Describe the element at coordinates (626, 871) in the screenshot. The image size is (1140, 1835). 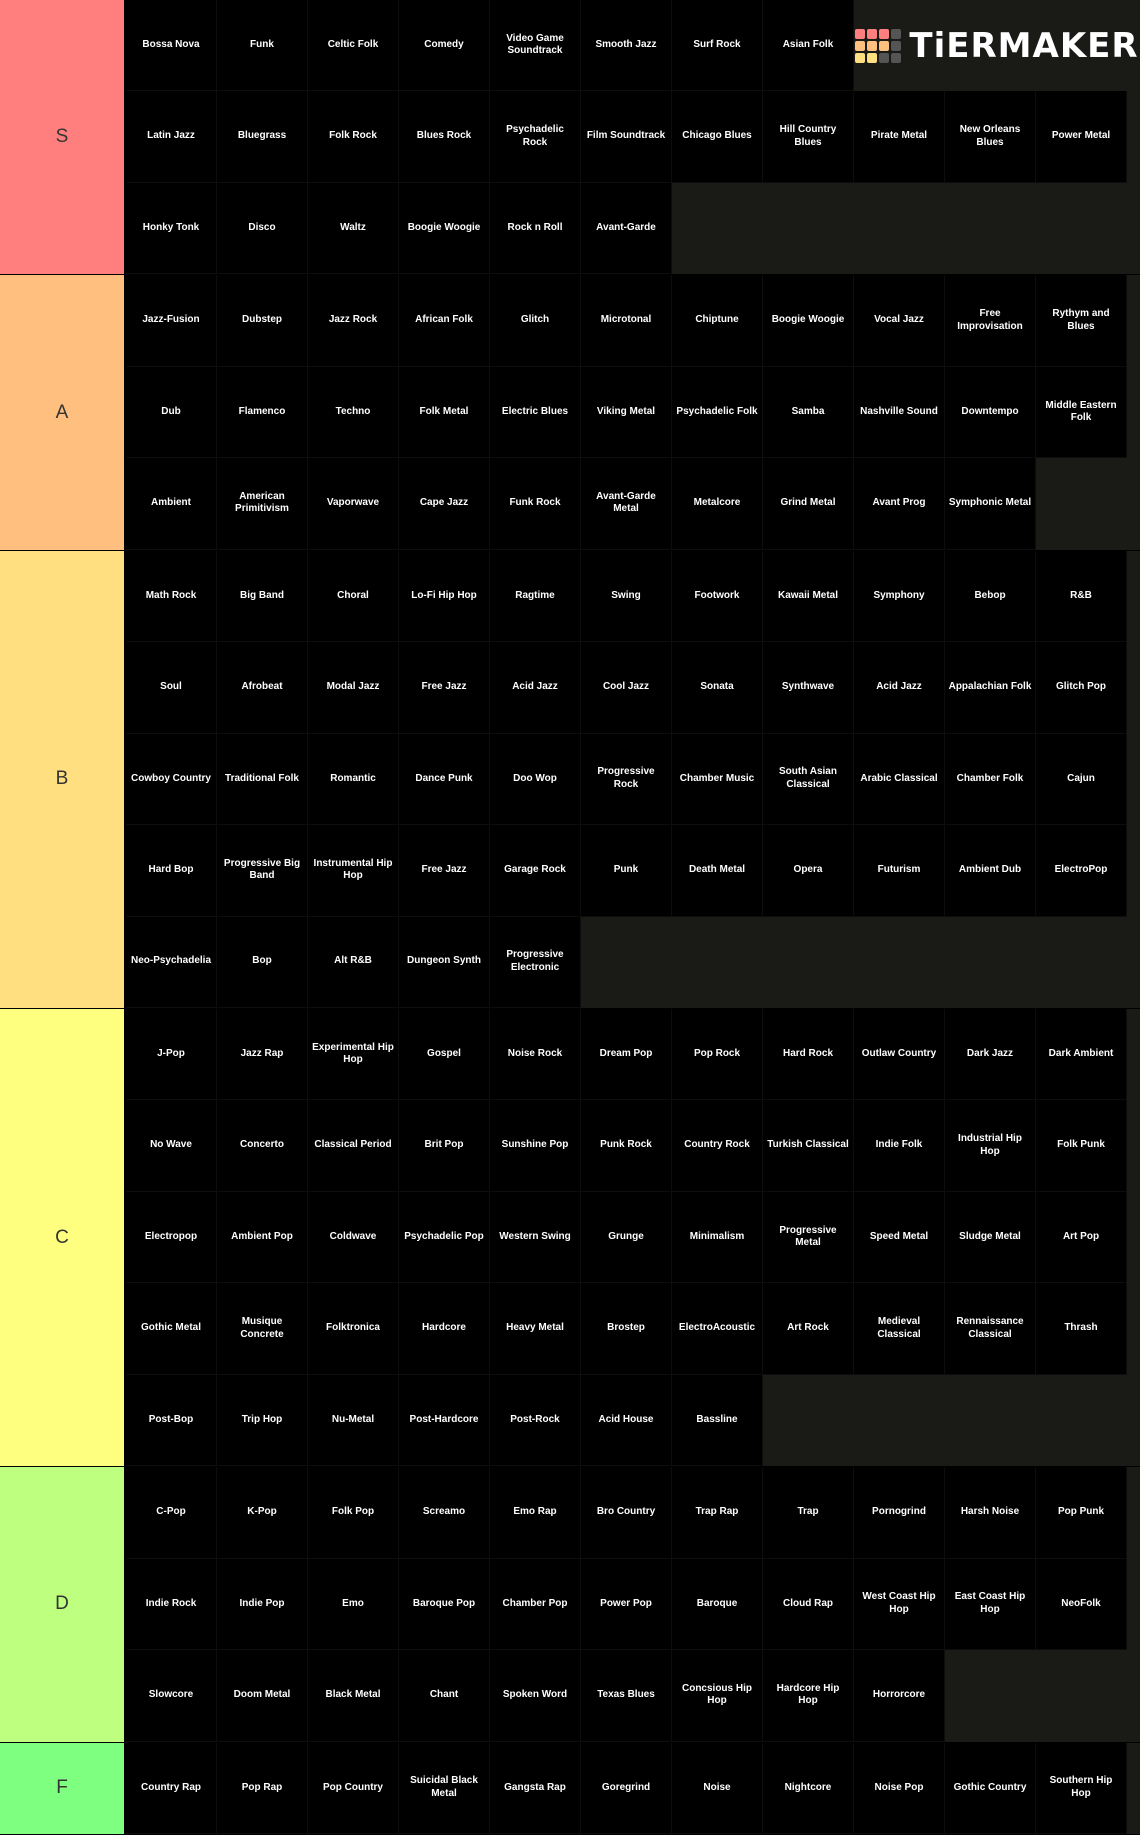
I see `tier-item: Punk` at that location.